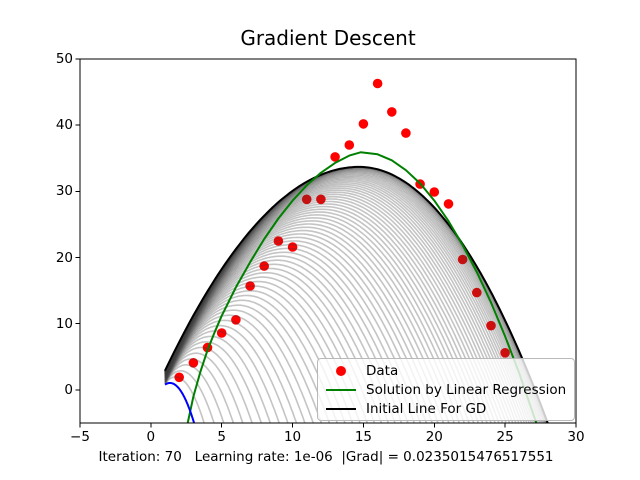 The height and width of the screenshot is (480, 640). Describe the element at coordinates (328, 38) in the screenshot. I see `chart-title: Gradient Descent` at that location.